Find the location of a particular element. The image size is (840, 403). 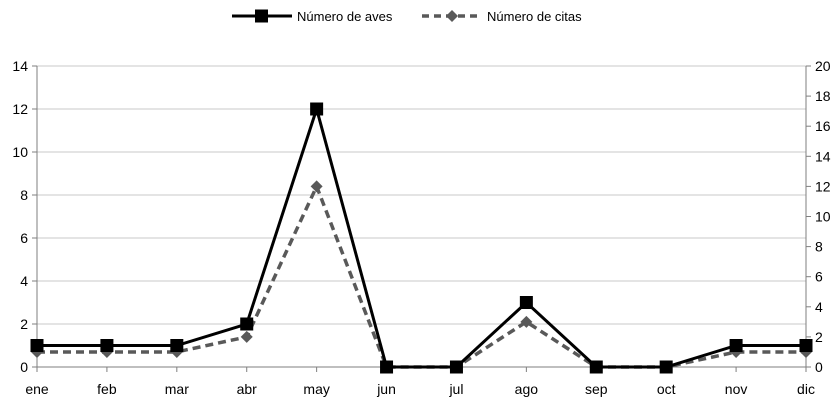

x-tick-label: jun is located at coordinates (386, 389).